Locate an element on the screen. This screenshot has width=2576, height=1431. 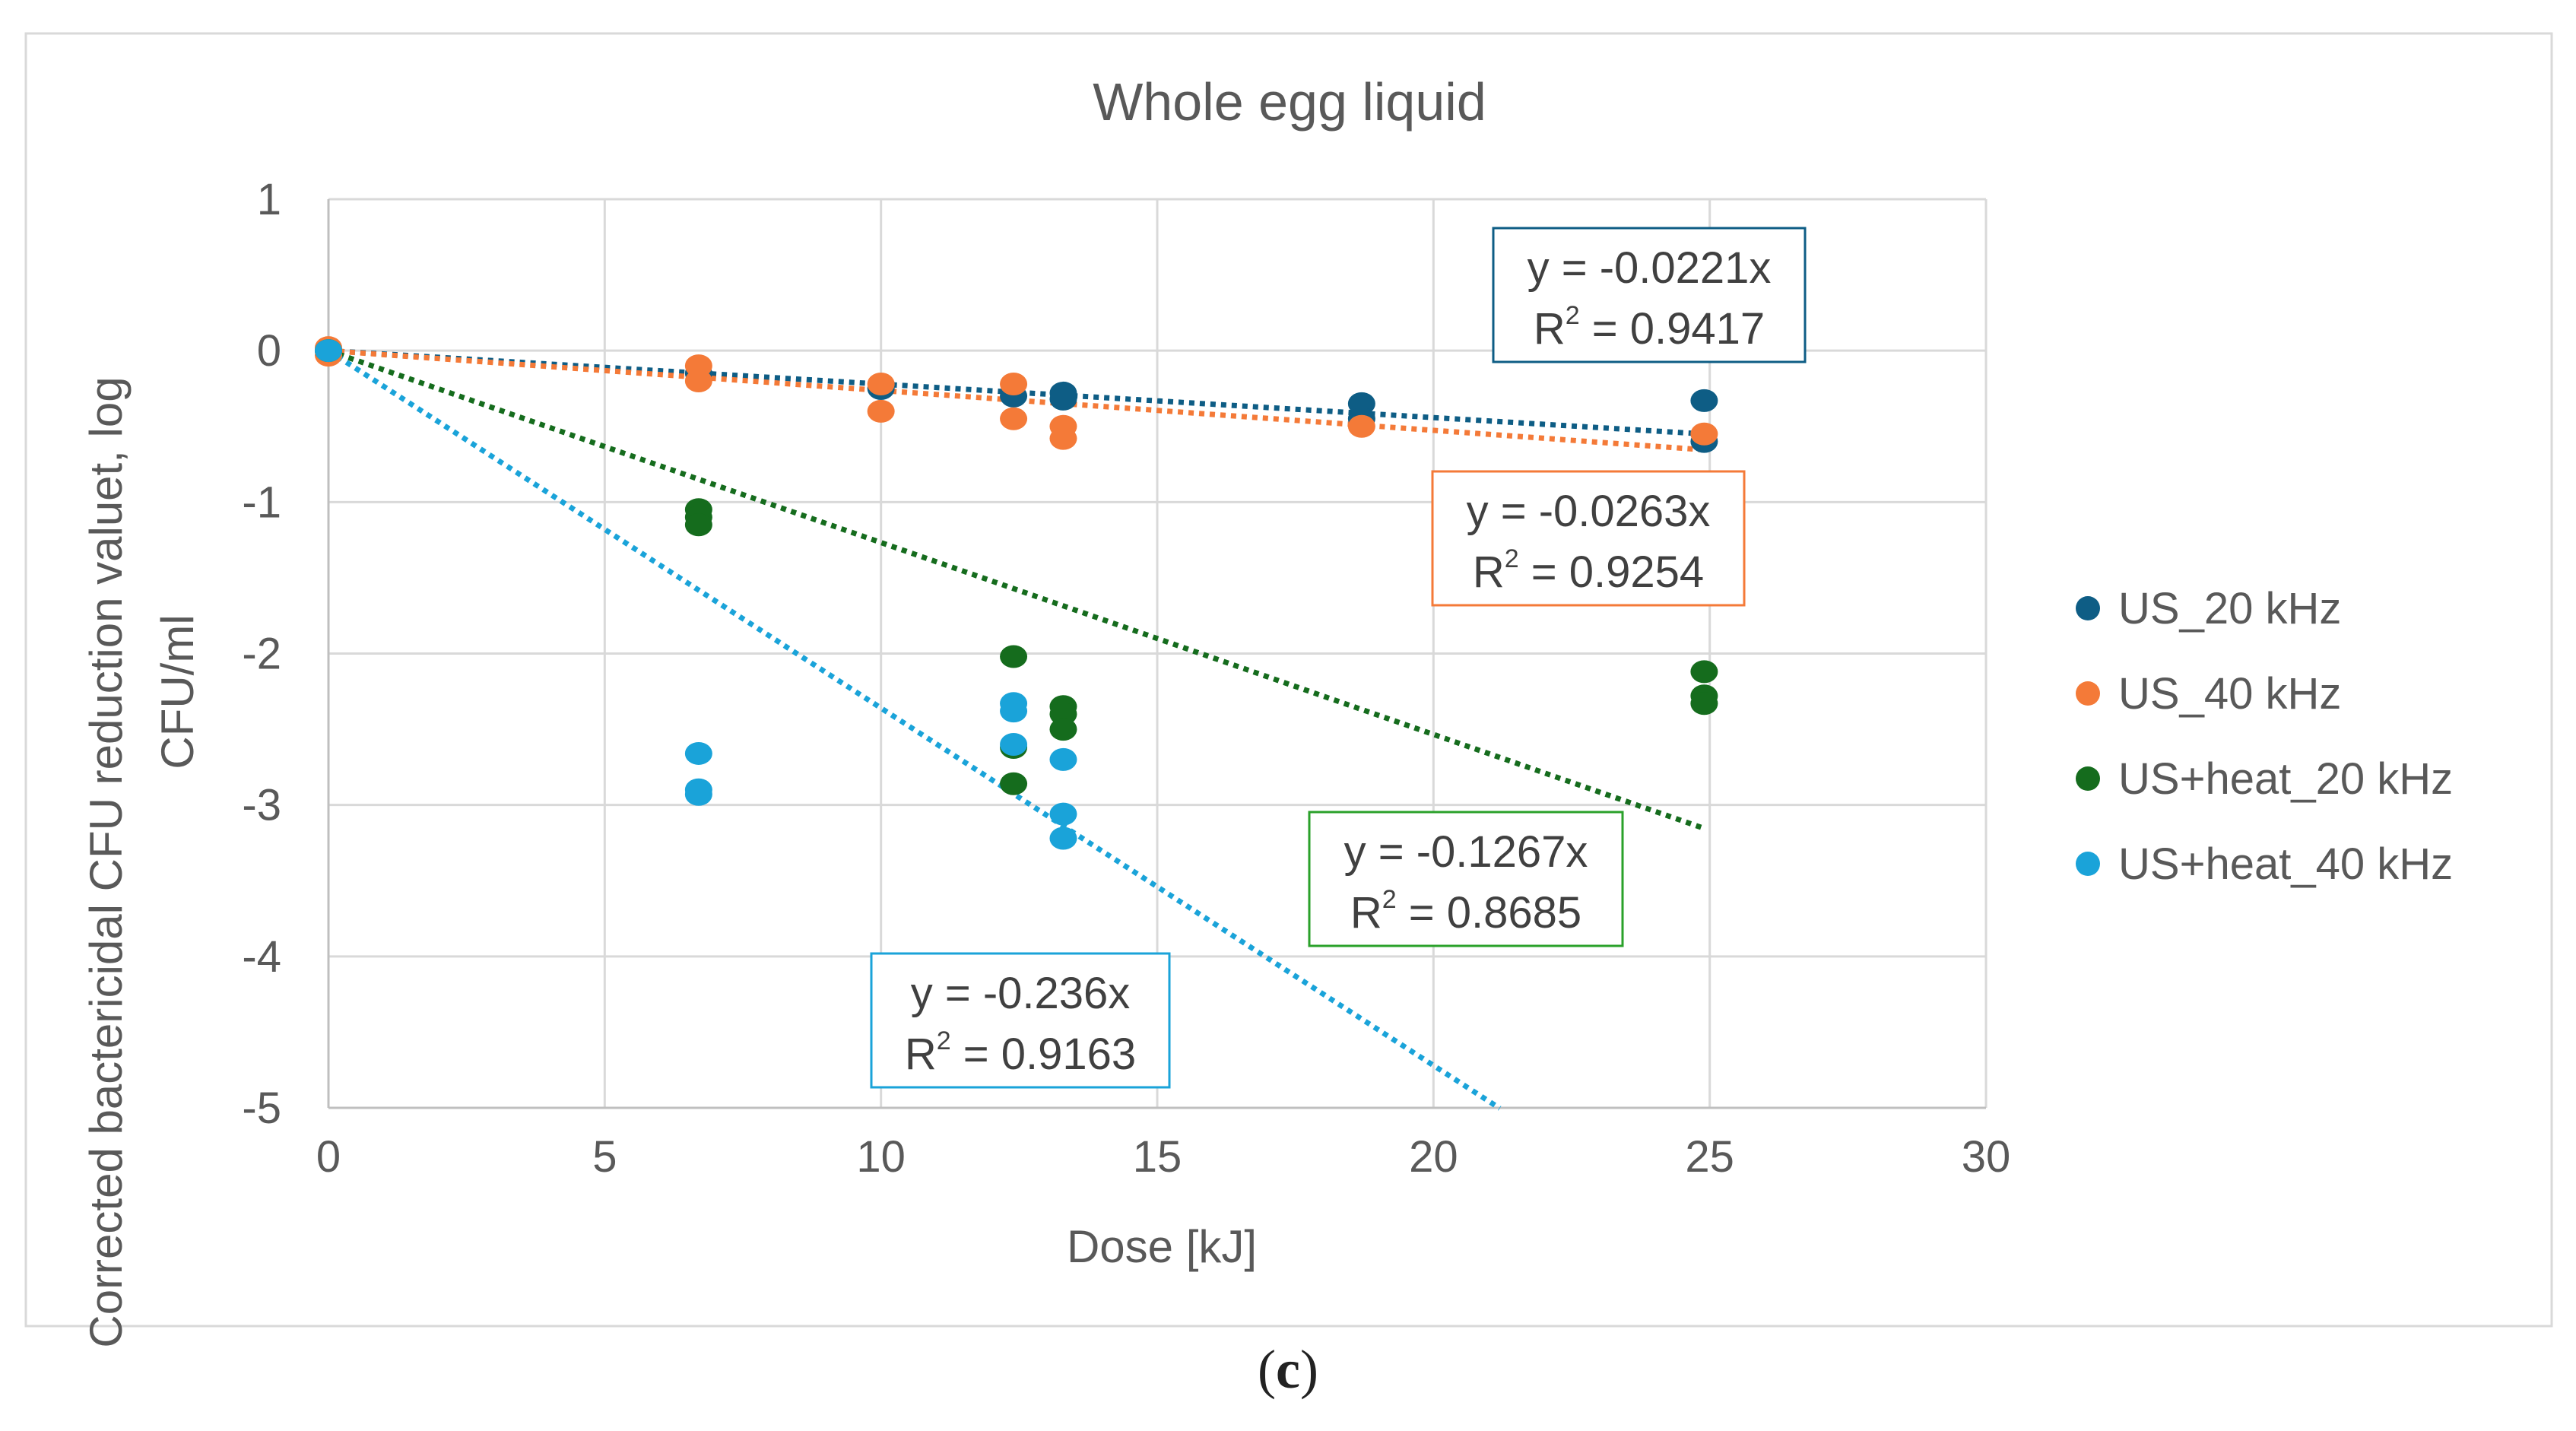
y-axis-label-line-2: CFU/ml is located at coordinates (177, 691).